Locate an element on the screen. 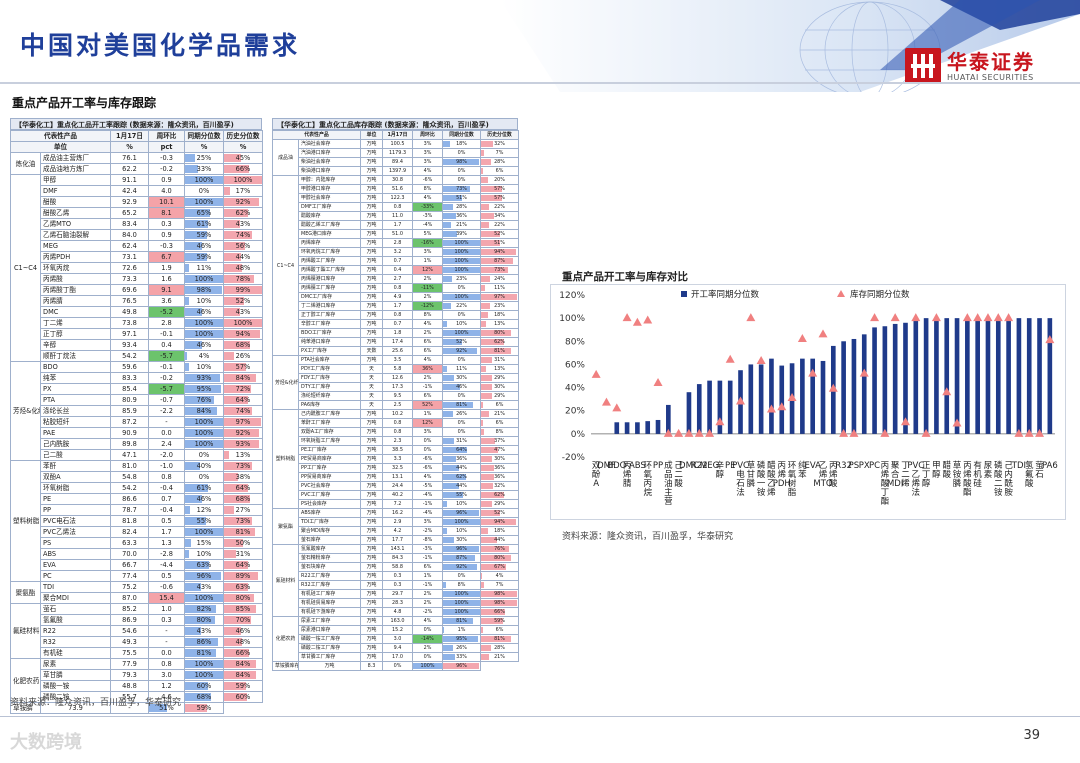 This screenshot has height=763, width=1080. percentile-value: 72% is located at coordinates (243, 389).